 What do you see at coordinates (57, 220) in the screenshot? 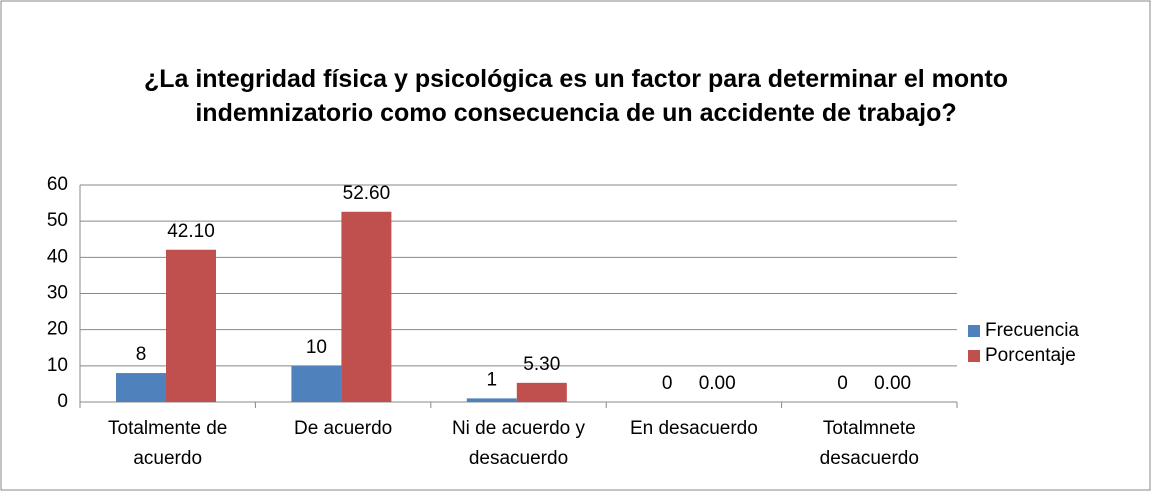
I see `y-tick-label: 50` at bounding box center [57, 220].